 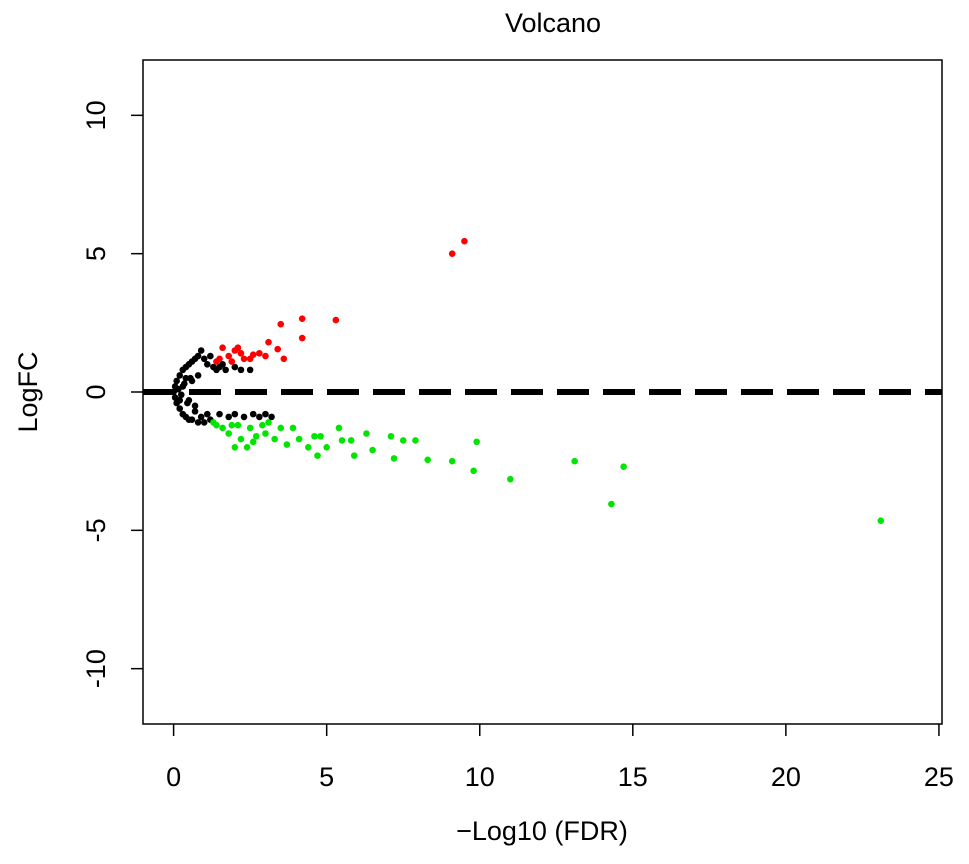 I want to click on y-axis-label: LogFC, so click(x=28, y=391).